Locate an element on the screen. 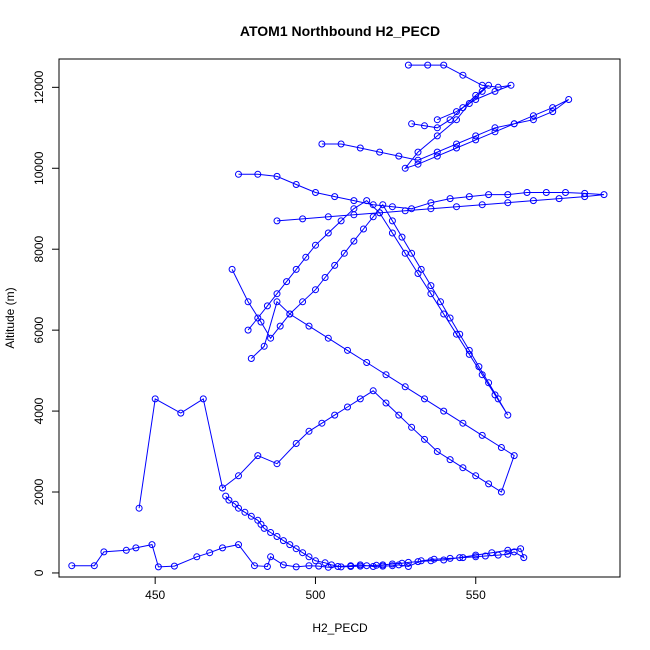 This screenshot has height=650, width=650. y-tick-label: 10000 is located at coordinates (39, 168).